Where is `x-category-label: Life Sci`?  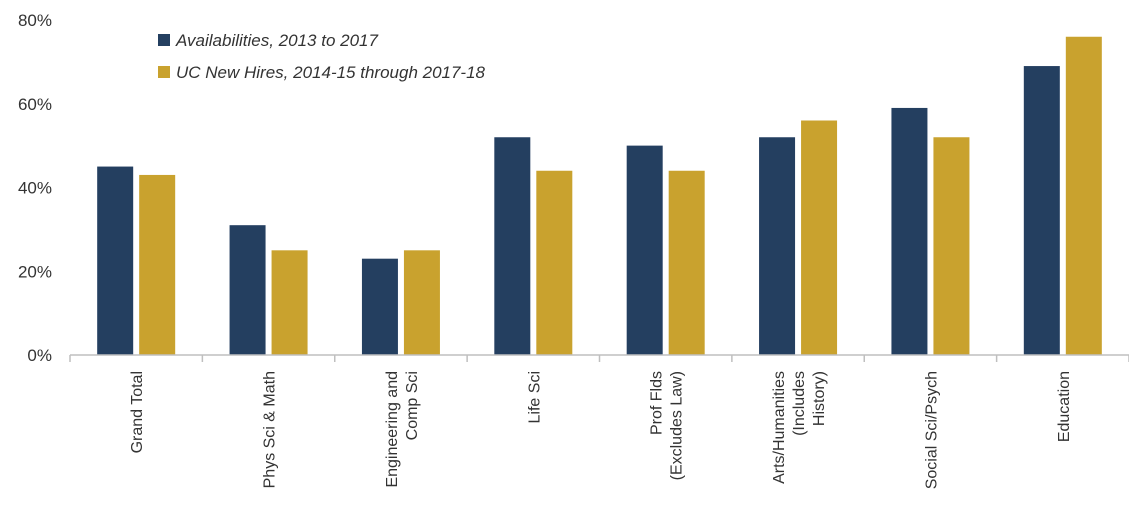 x-category-label: Life Sci is located at coordinates (534, 397).